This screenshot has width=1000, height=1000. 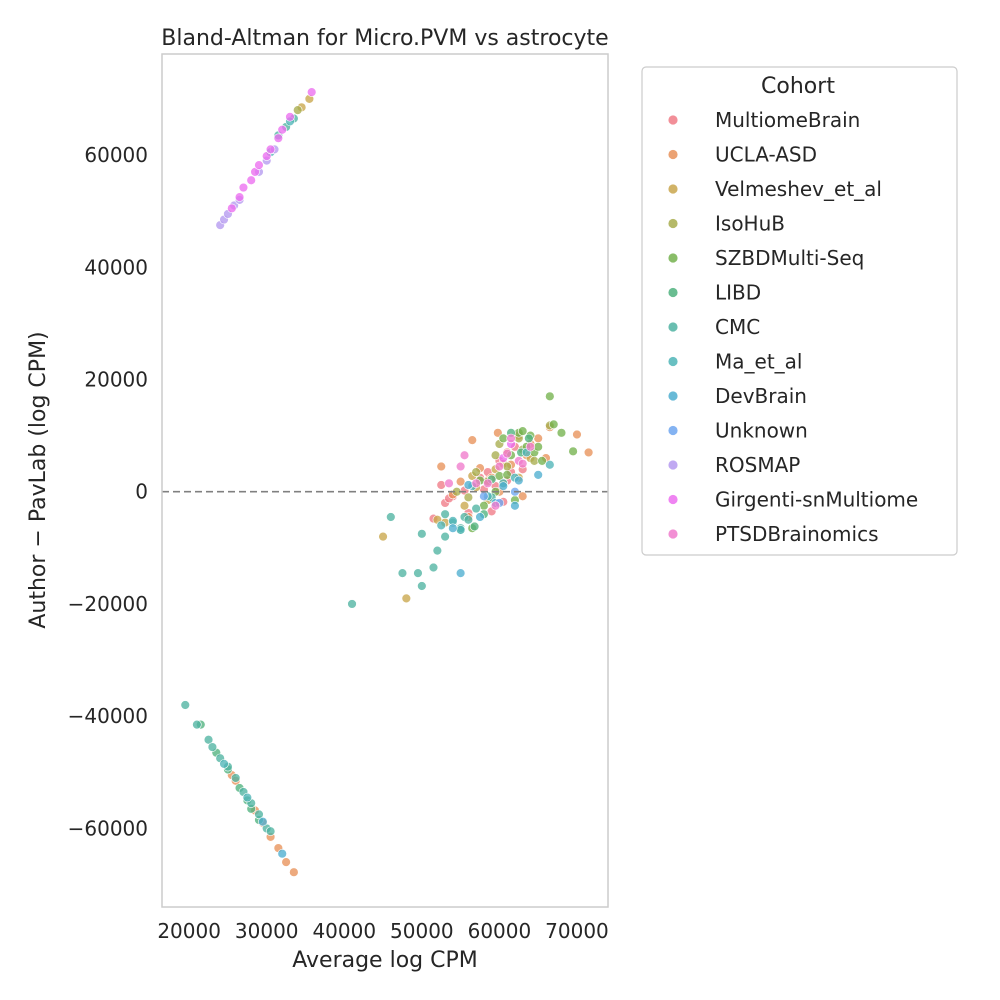 I want to click on legend-label: Girgenti-snMultiome, so click(x=816, y=500).